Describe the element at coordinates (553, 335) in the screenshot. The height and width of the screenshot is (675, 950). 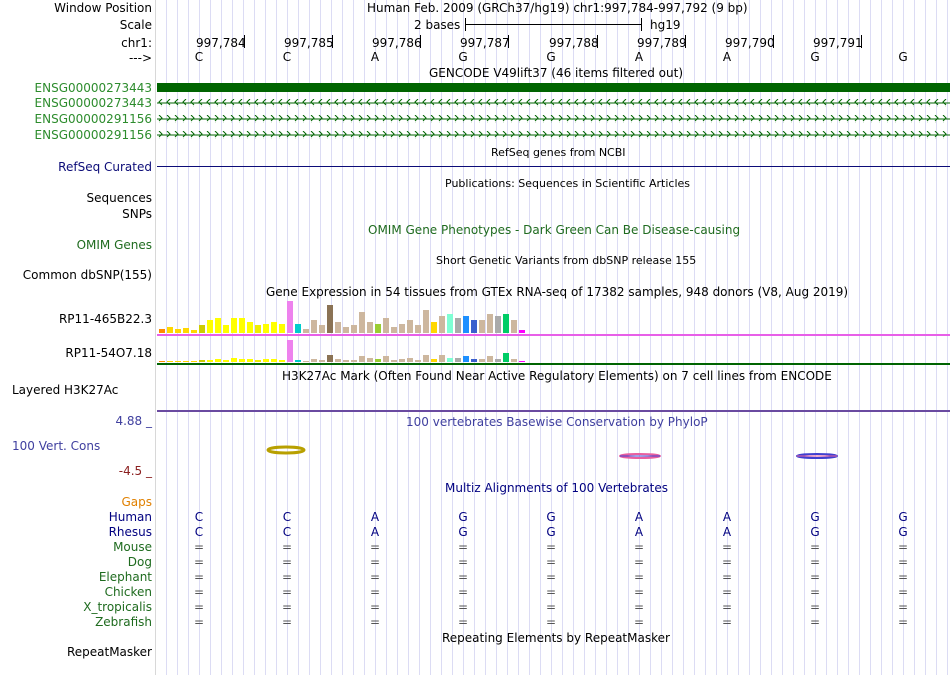
I see `gtex-gene-1-line` at that location.